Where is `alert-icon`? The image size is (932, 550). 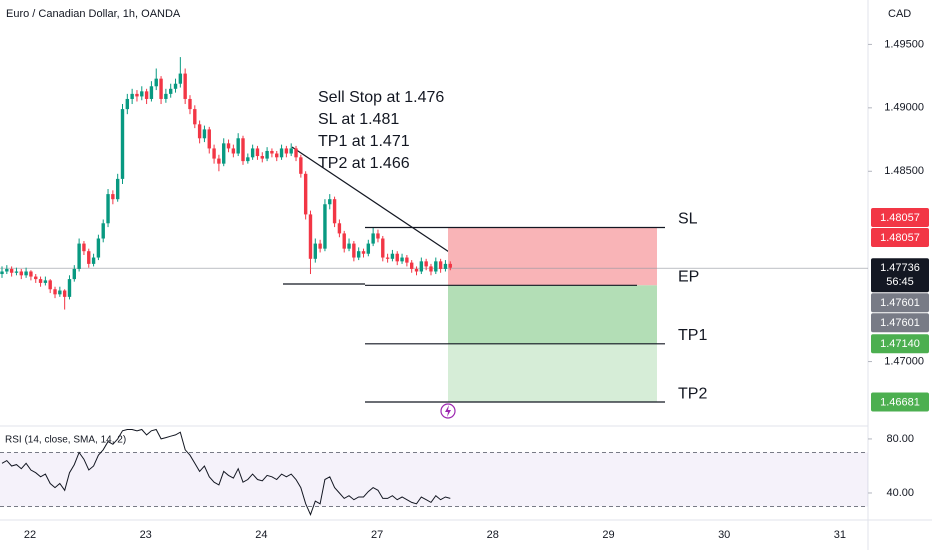 alert-icon is located at coordinates (448, 411).